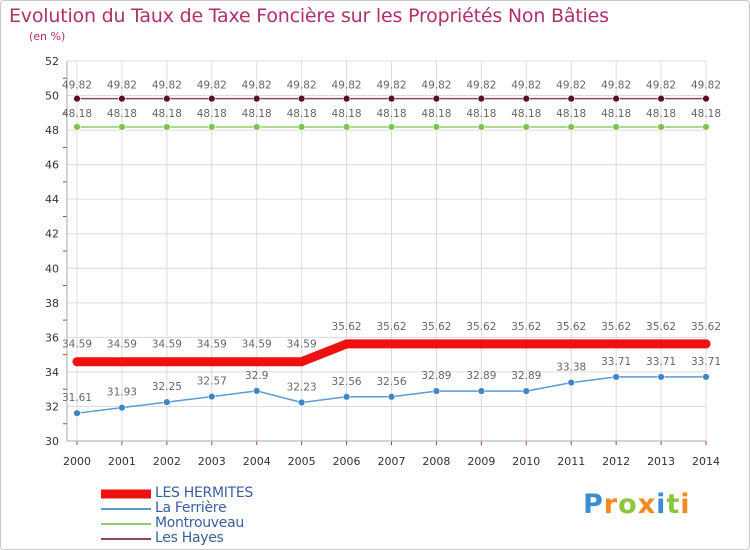 The image size is (750, 550). Describe the element at coordinates (191, 508) in the screenshot. I see `legend-label: La Ferrière` at that location.